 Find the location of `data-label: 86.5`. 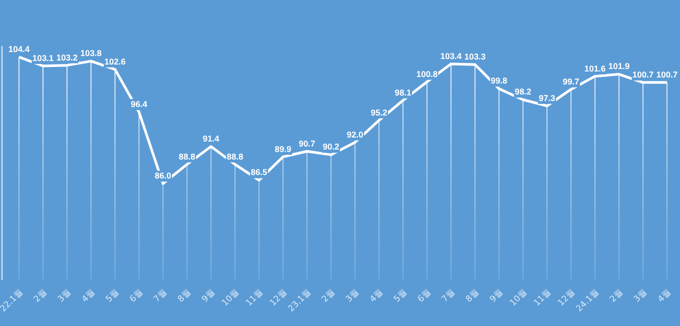

data-label: 86.5 is located at coordinates (259, 172).